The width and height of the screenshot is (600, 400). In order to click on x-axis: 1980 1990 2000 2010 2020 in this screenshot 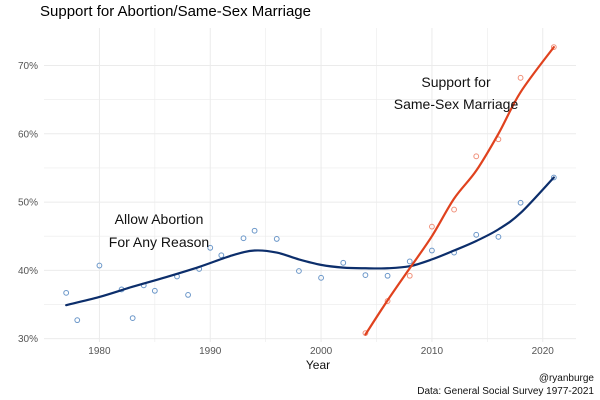, I will do `click(321, 351)`.